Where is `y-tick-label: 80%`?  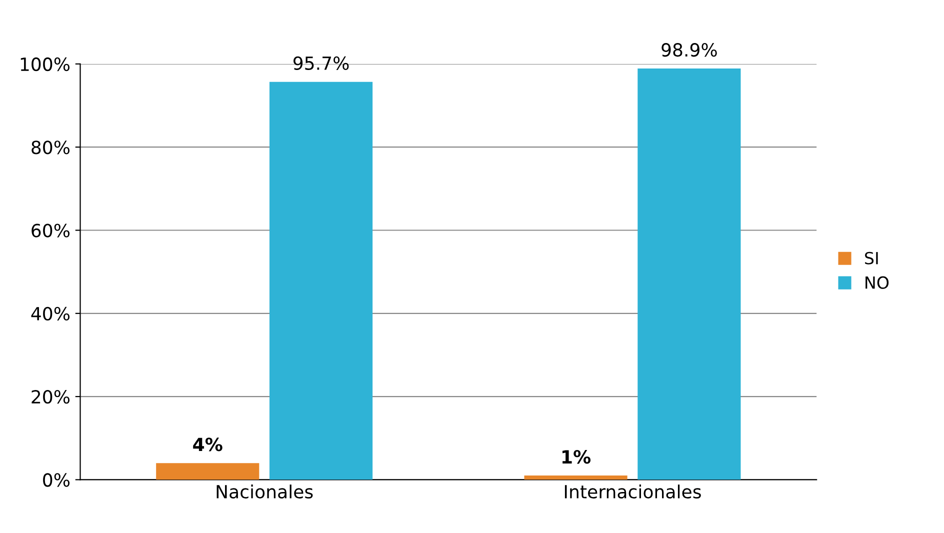 y-tick-label: 80% is located at coordinates (51, 147).